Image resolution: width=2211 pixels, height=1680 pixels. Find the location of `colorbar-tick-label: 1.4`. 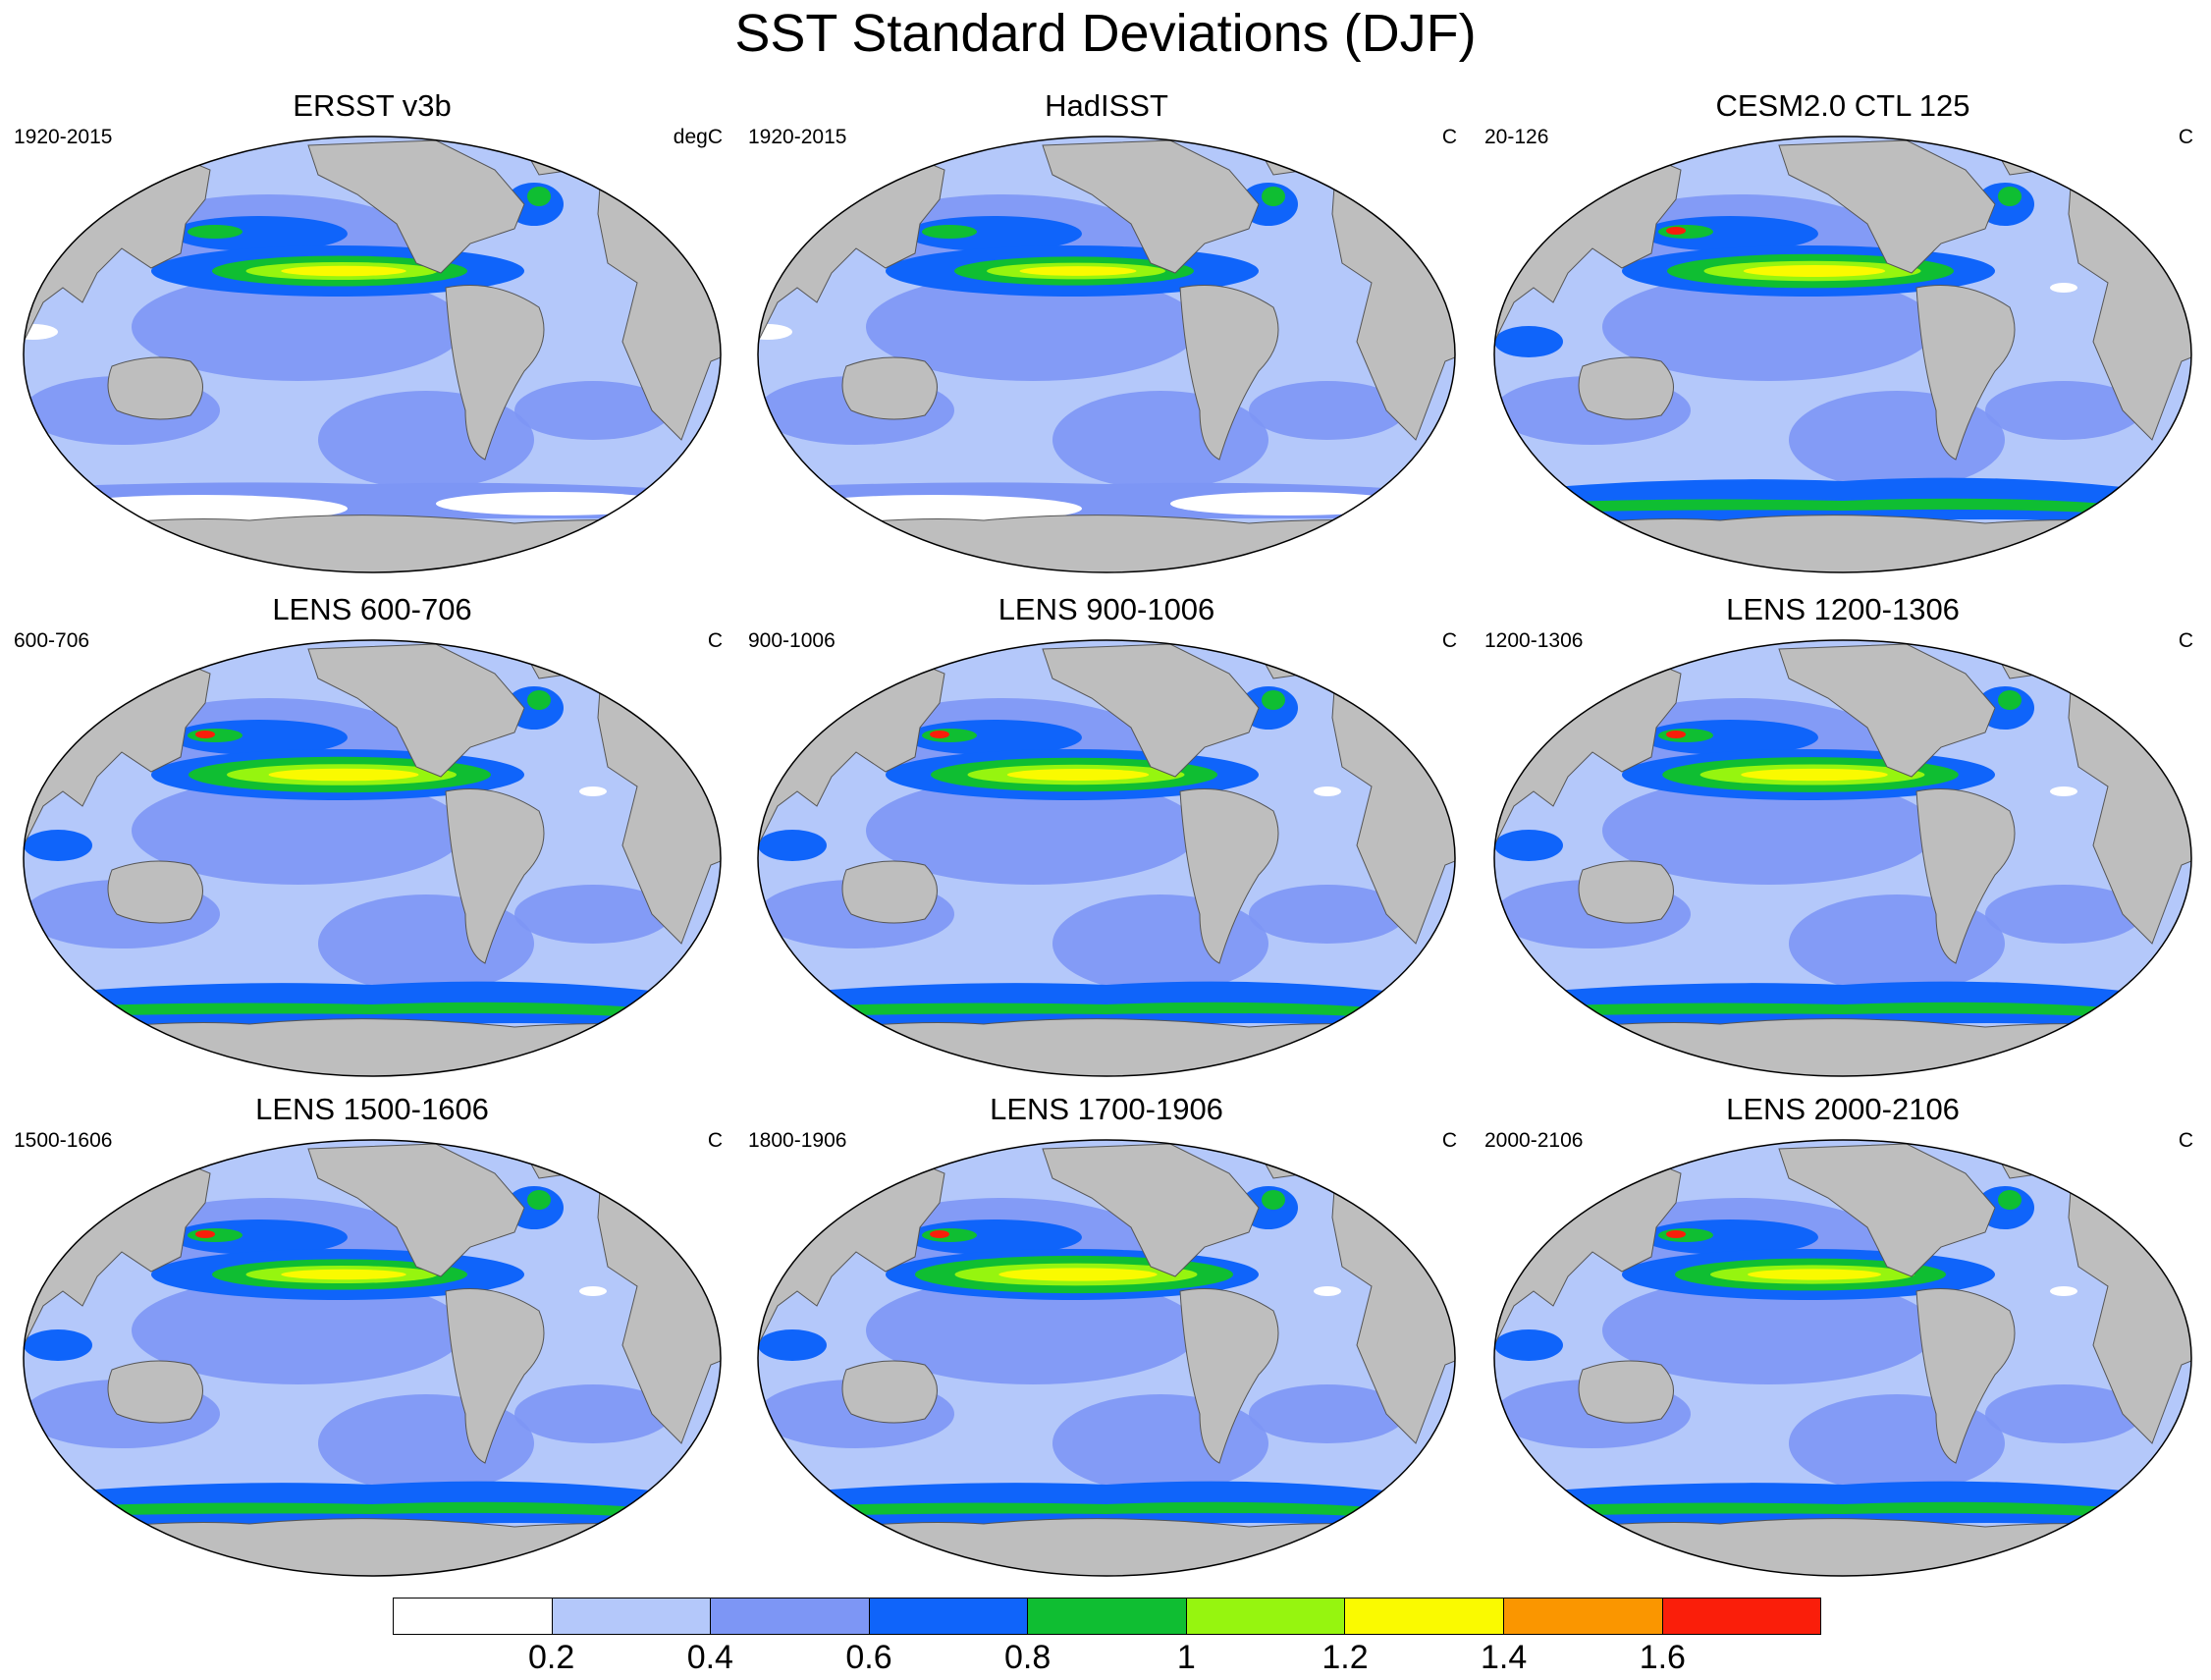

colorbar-tick-label: 1.4 is located at coordinates (1504, 1657).